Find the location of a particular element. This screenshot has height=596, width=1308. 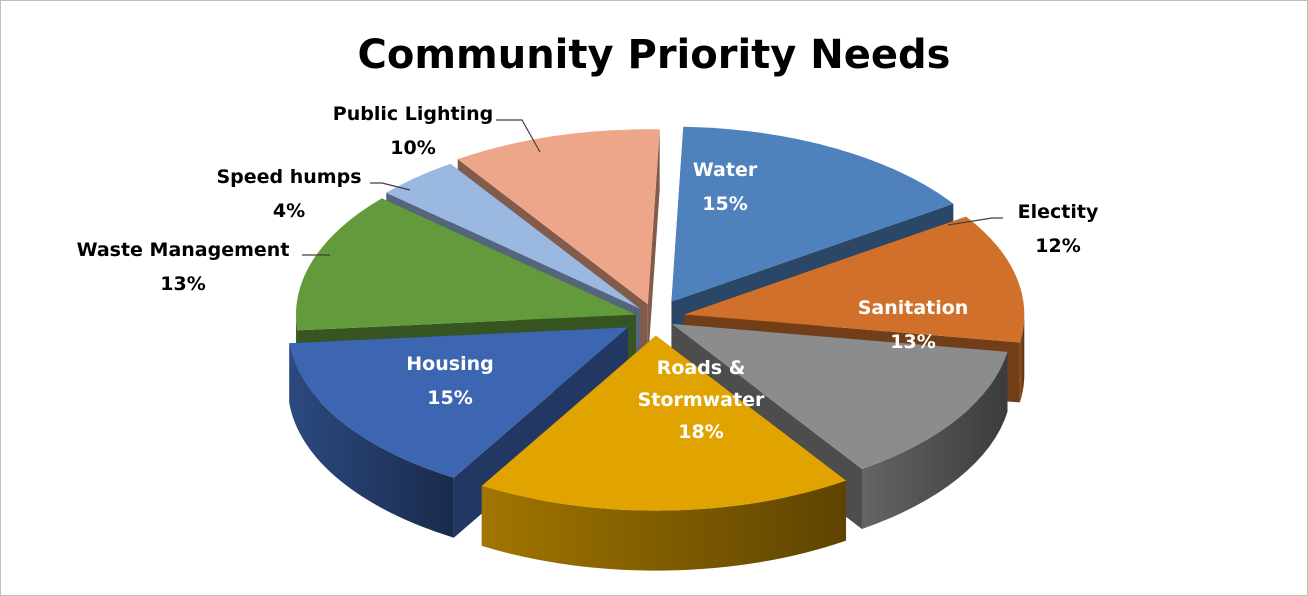

pie-slice is located at coordinates (664, 453).